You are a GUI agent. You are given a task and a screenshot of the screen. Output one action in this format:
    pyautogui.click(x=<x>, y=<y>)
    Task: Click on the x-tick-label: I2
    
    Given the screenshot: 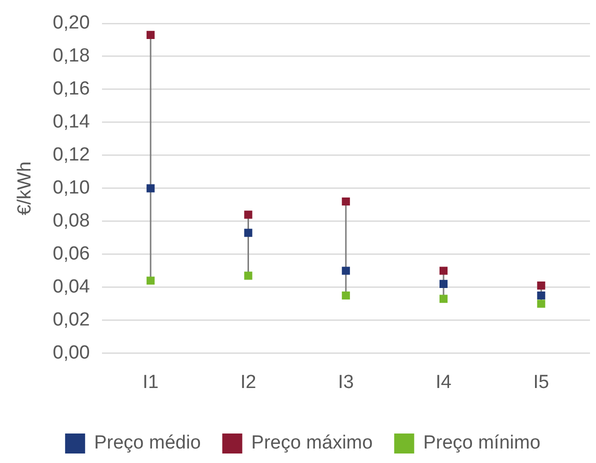 What is the action you would take?
    pyautogui.click(x=248, y=382)
    